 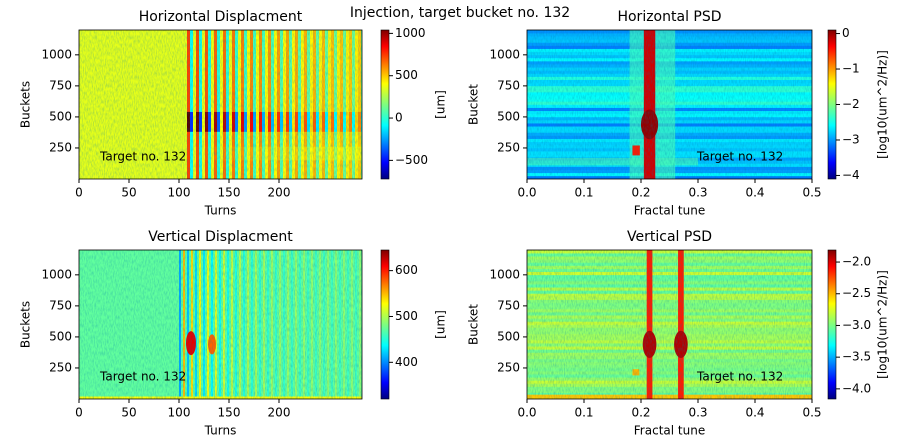 What do you see at coordinates (669, 237) in the screenshot?
I see `panel-title: Vertical PSD` at bounding box center [669, 237].